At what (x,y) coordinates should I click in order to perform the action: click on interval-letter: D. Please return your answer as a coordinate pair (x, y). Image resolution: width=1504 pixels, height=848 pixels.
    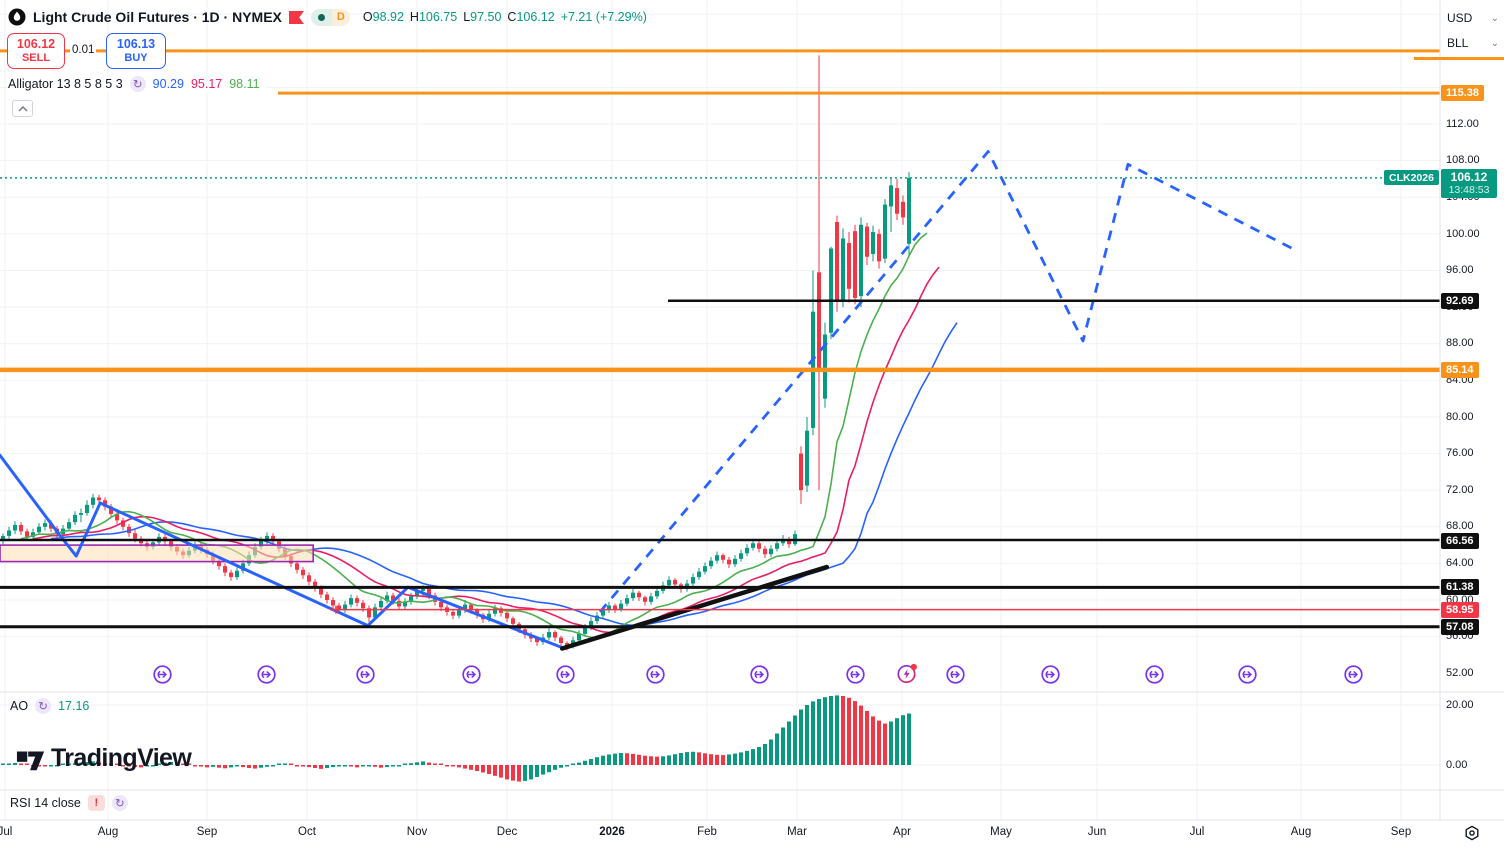
    Looking at the image, I should click on (340, 17).